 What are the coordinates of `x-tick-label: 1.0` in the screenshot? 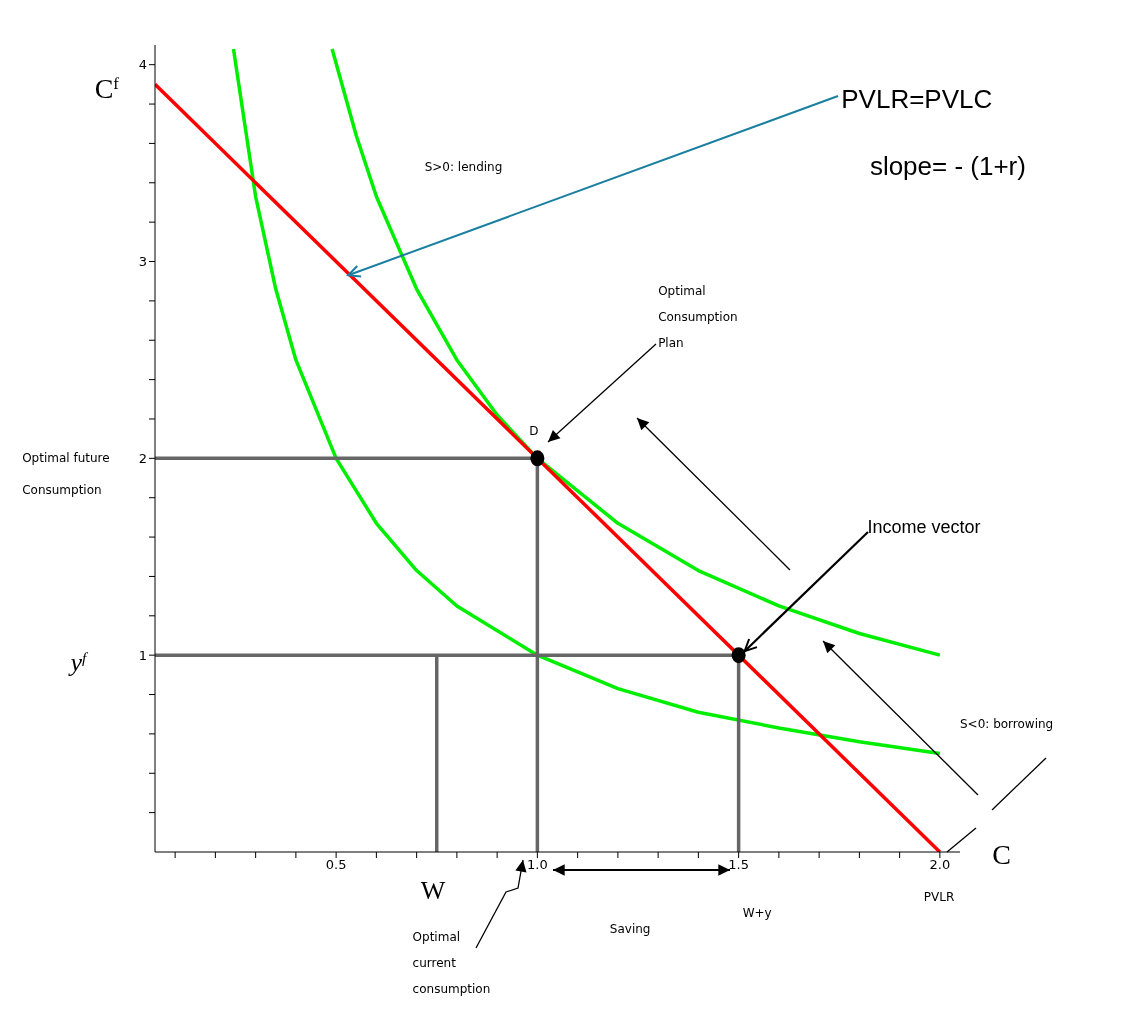 It's located at (537, 865).